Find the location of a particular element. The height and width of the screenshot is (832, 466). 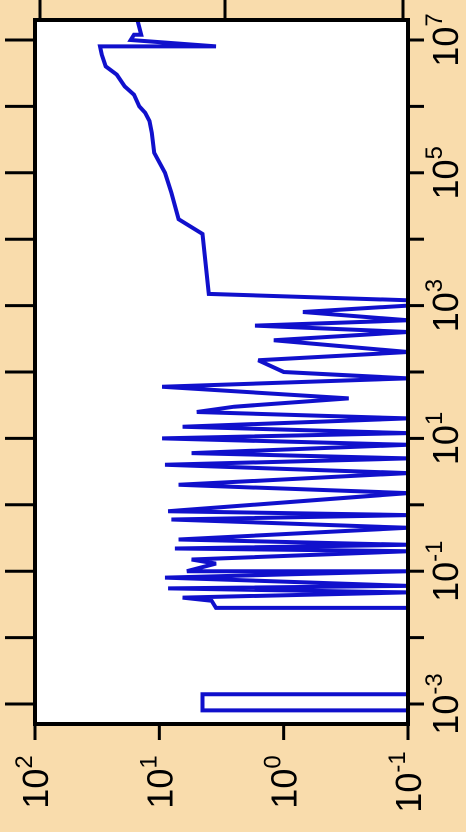

x-tick-label: 10⁷ is located at coordinates (443, 39).